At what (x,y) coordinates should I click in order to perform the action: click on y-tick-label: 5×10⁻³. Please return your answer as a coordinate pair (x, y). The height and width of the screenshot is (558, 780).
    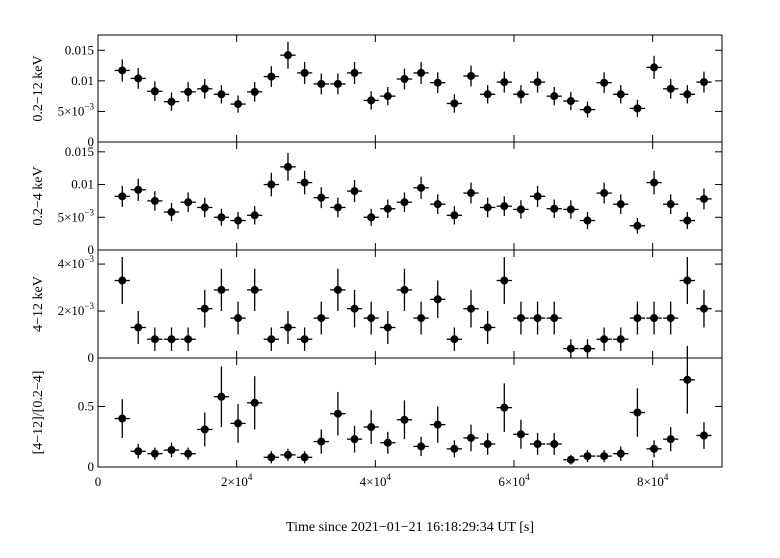
    Looking at the image, I should click on (76, 215).